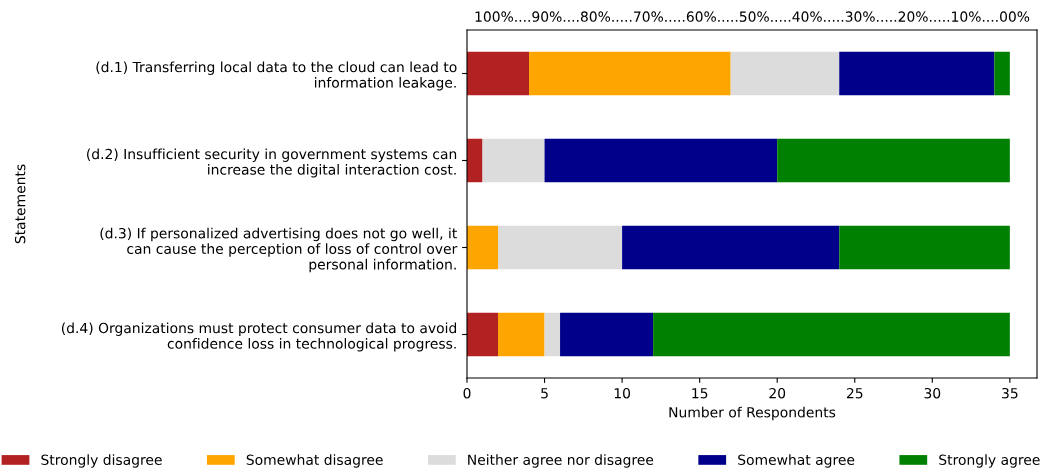 The image size is (1042, 475). What do you see at coordinates (467, 393) in the screenshot?
I see `x-tick-label: 0` at bounding box center [467, 393].